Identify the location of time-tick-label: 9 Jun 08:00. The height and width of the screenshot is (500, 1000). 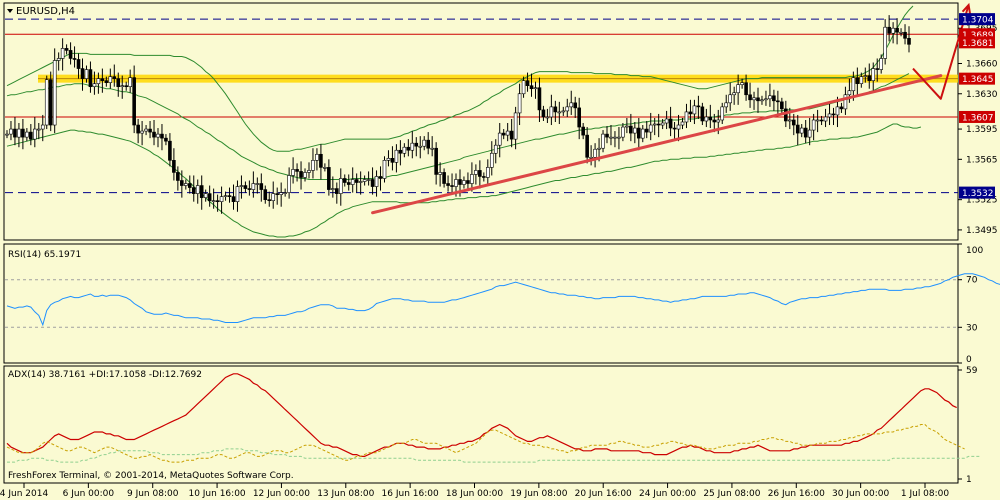
(153, 494).